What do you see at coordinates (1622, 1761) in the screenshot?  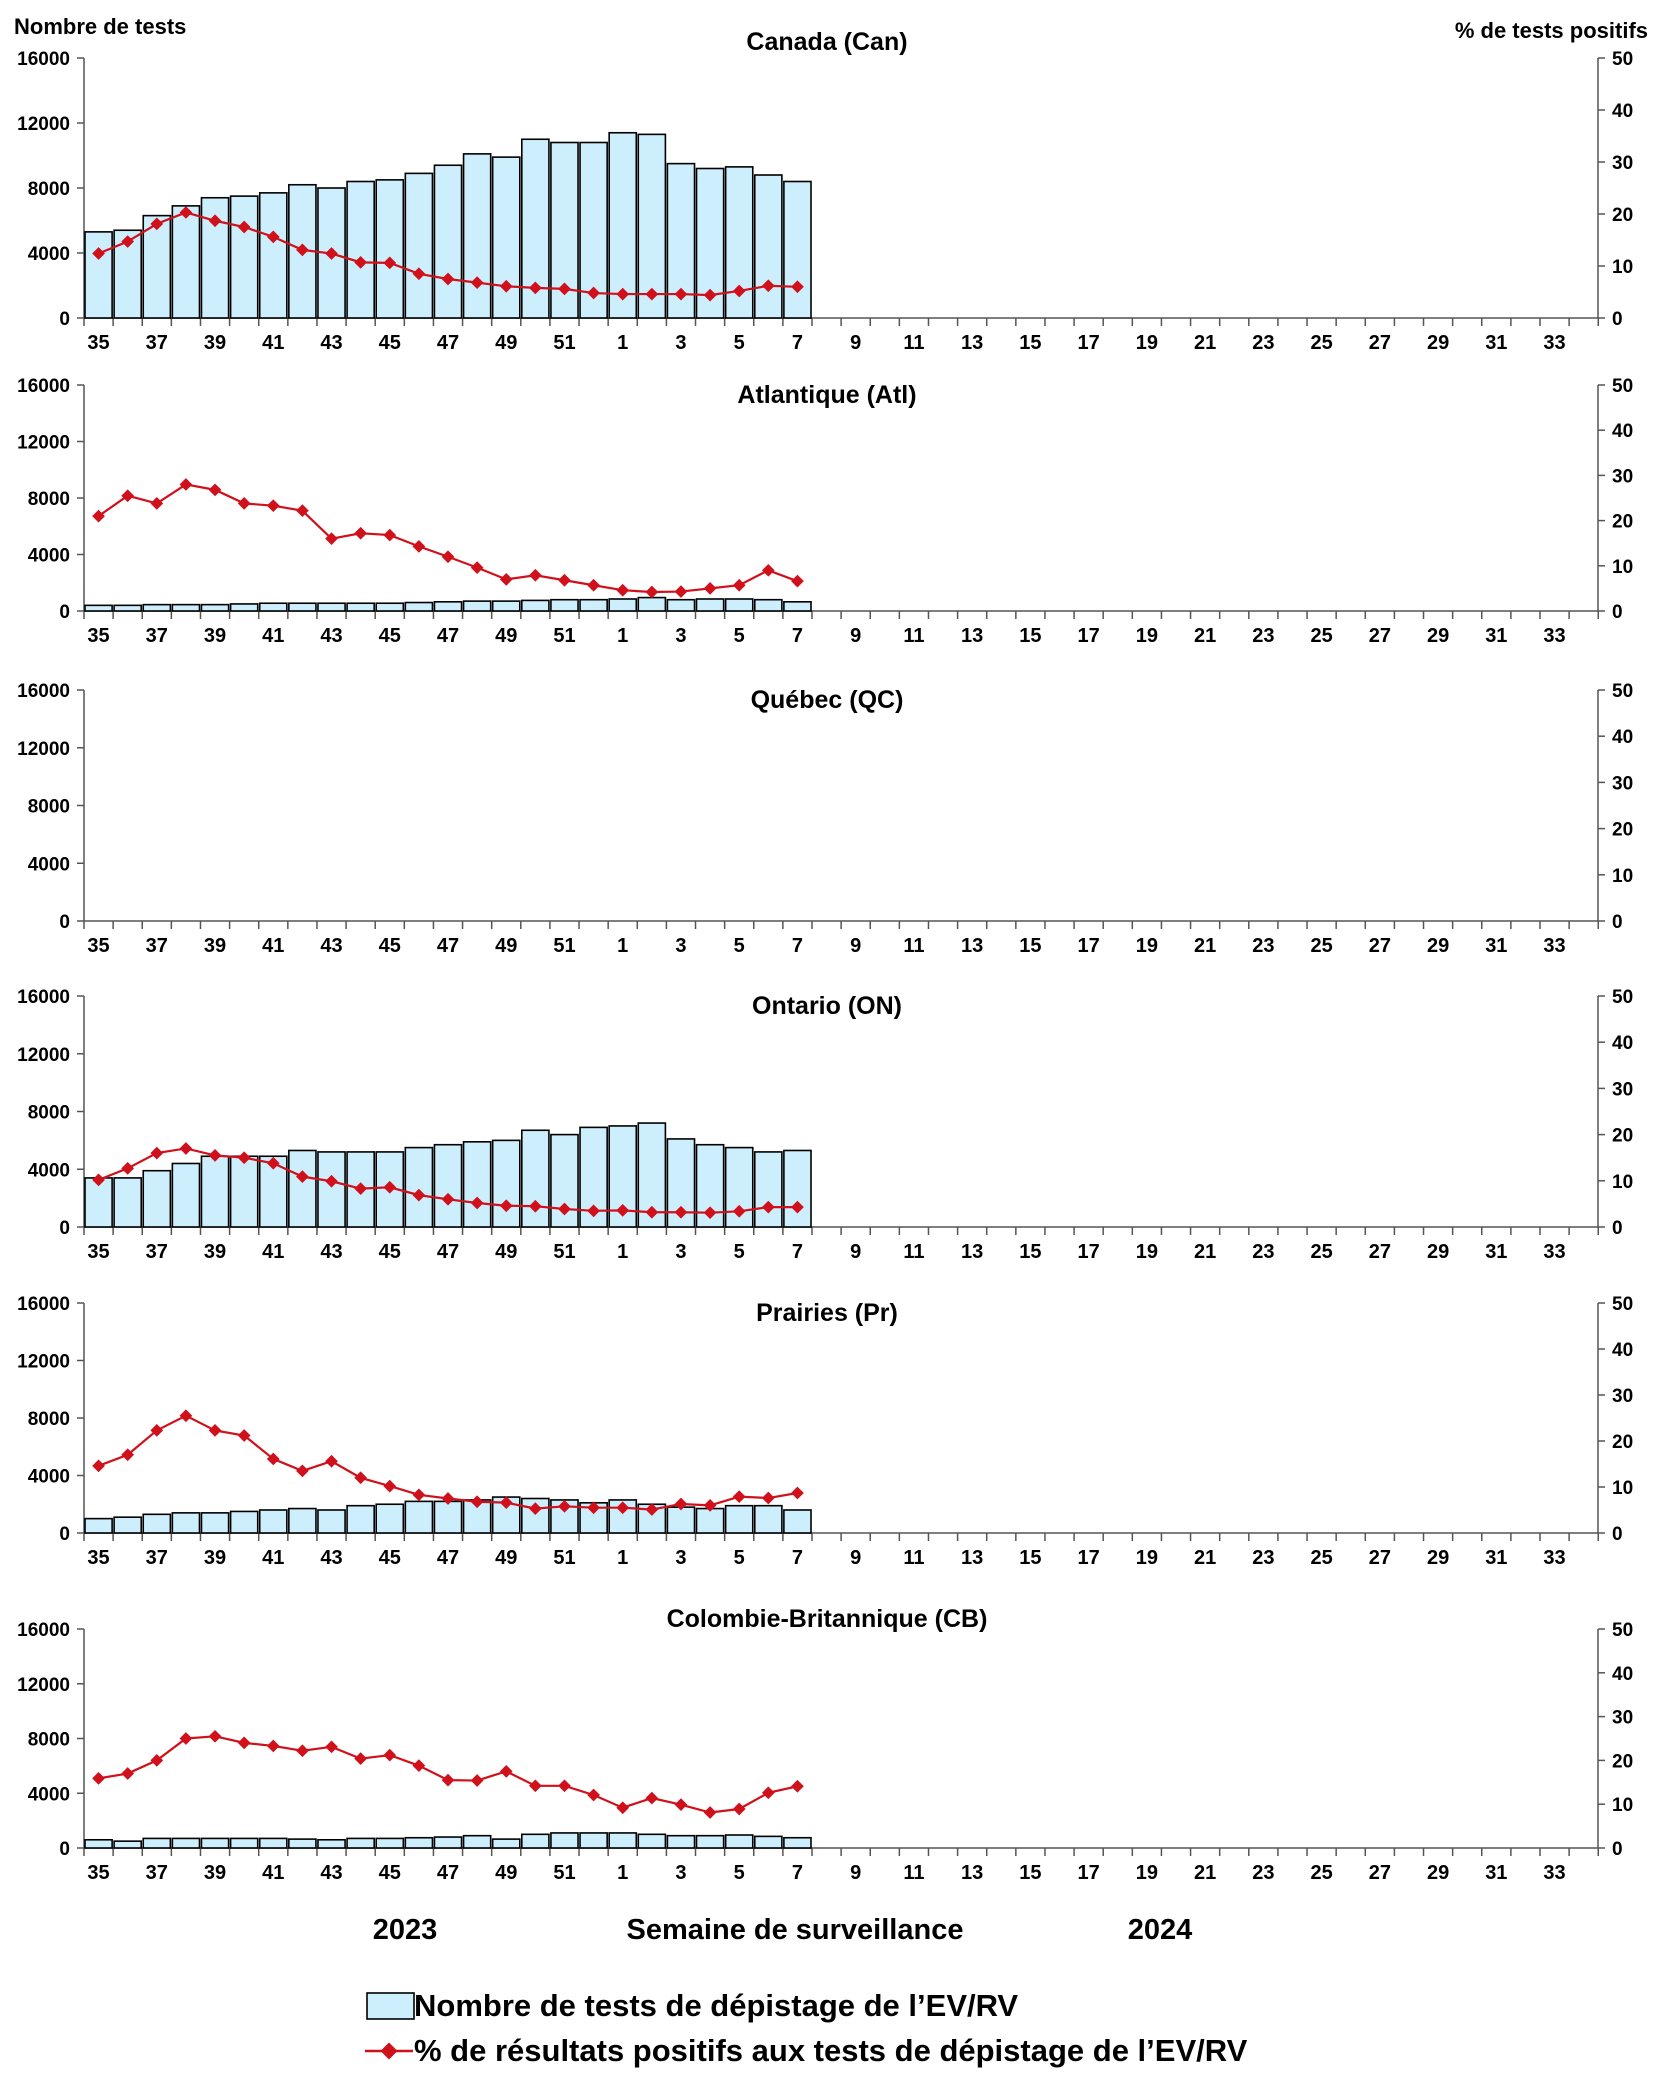 I see `right-y-tick-label: 20` at bounding box center [1622, 1761].